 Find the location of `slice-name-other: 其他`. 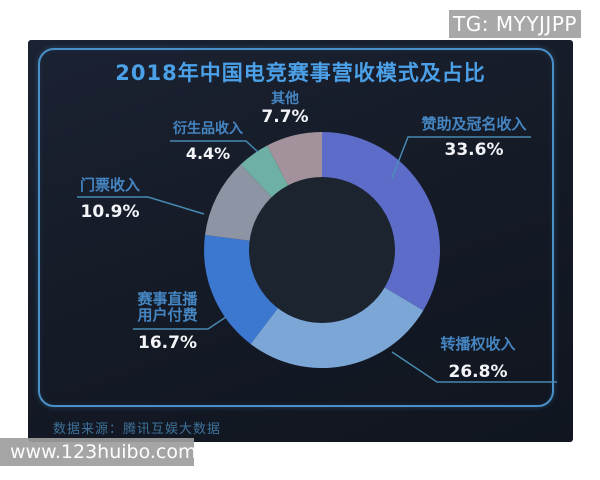

slice-name-other: 其他 is located at coordinates (285, 99).